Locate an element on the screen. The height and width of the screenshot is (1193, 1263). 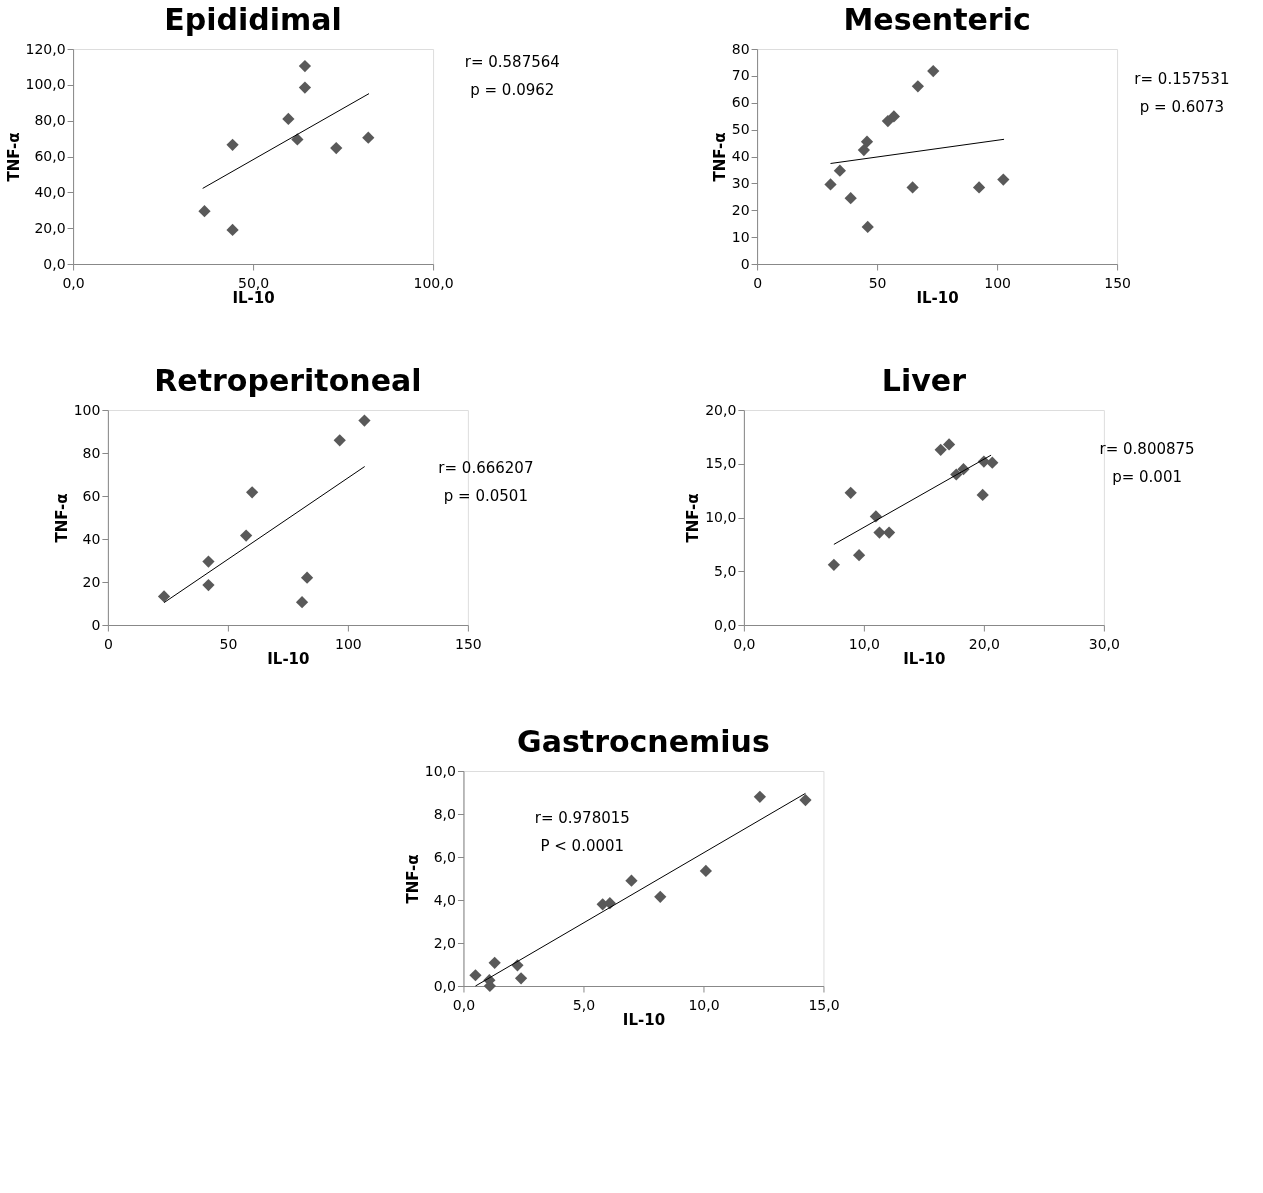
x-tick-label: 5,0 is located at coordinates (584, 1004).